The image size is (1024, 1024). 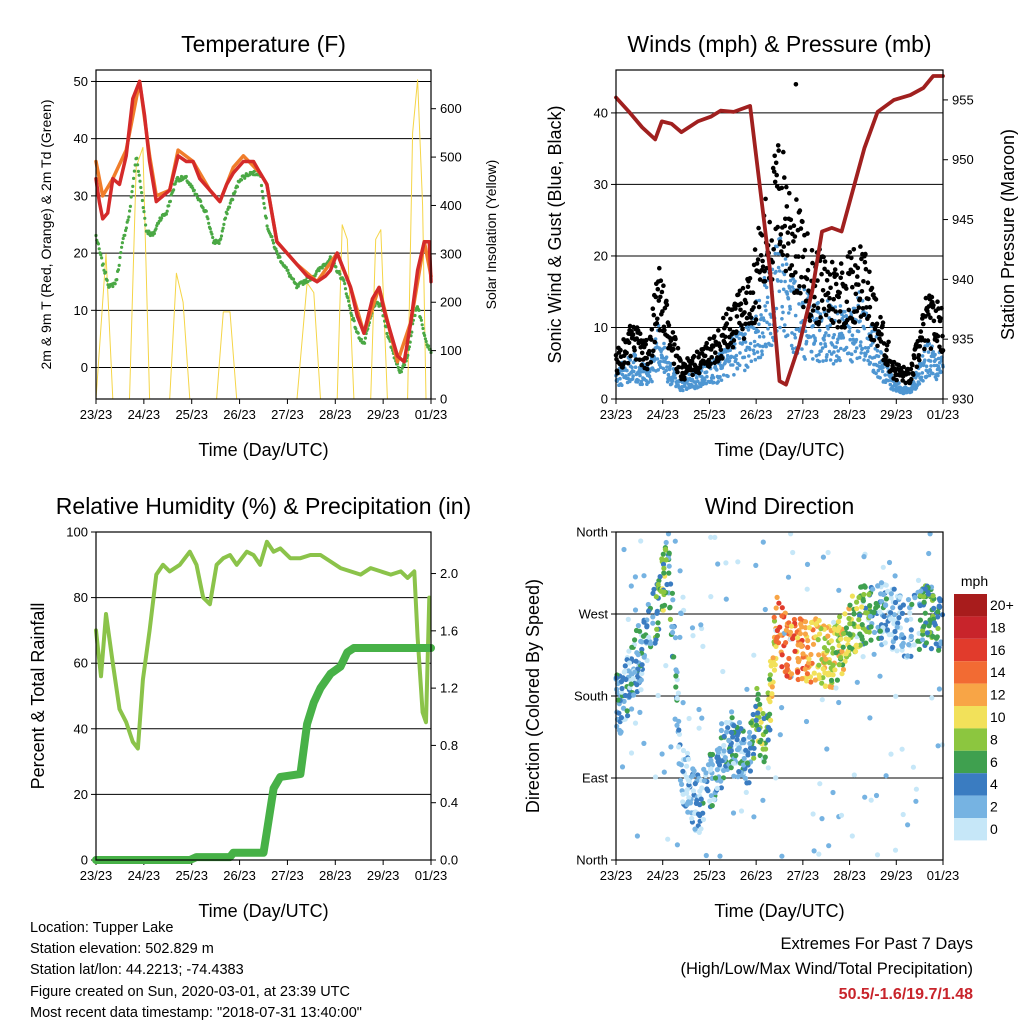 I want to click on y2-tick-label: 400, so click(x=451, y=205).